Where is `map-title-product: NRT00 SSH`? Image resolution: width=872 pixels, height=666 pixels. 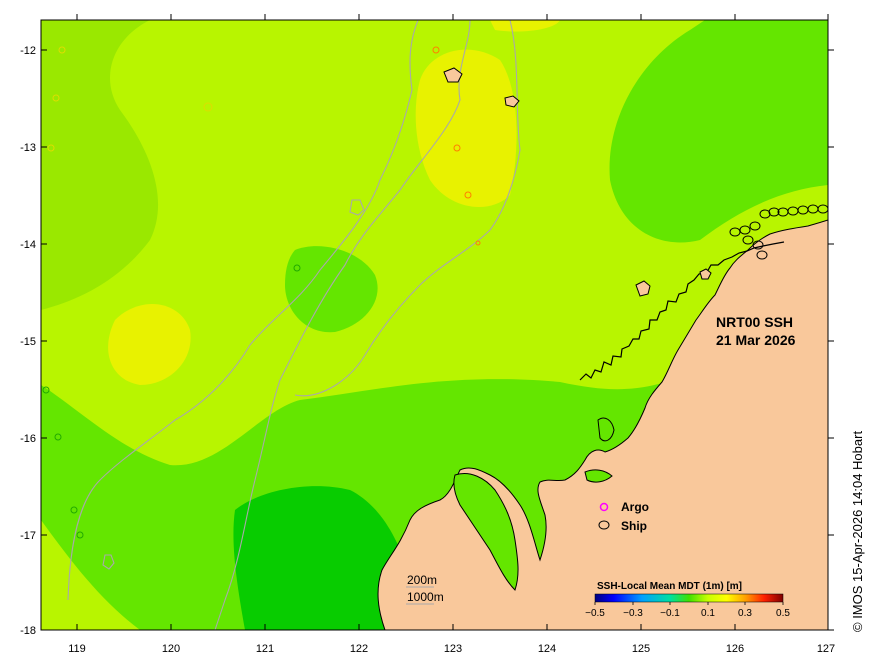 map-title-product: NRT00 SSH is located at coordinates (754, 322).